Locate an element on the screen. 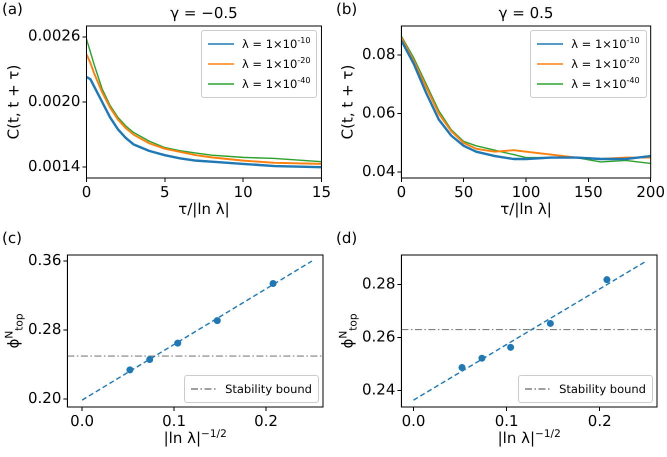 Image resolution: width=667 pixels, height=457 pixels. y-tick-label: 0.36 is located at coordinates (45, 259).